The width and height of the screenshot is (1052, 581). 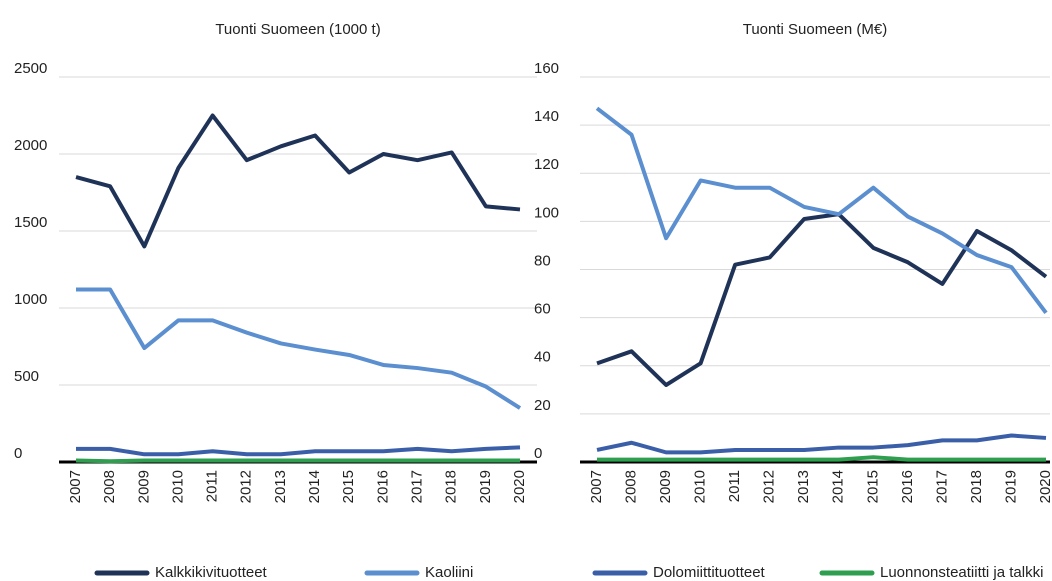 What do you see at coordinates (542, 260) in the screenshot?
I see `y-tick-label: 80` at bounding box center [542, 260].